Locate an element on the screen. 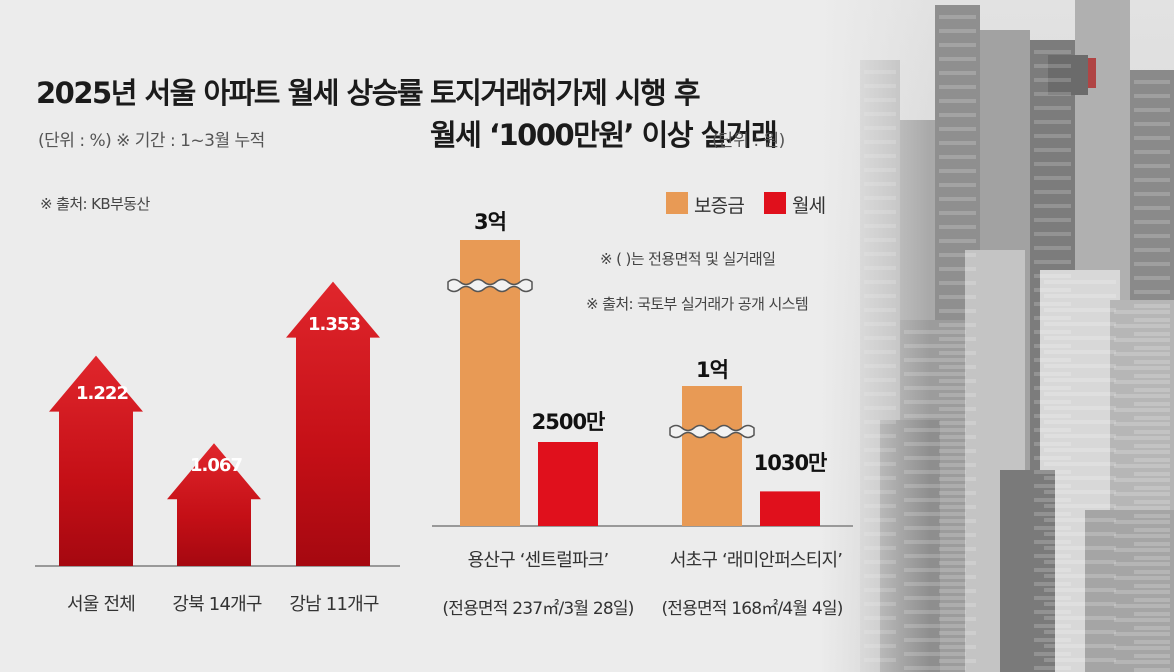 The image size is (1174, 672). legend-rent-label: 월세 is located at coordinates (809, 206).